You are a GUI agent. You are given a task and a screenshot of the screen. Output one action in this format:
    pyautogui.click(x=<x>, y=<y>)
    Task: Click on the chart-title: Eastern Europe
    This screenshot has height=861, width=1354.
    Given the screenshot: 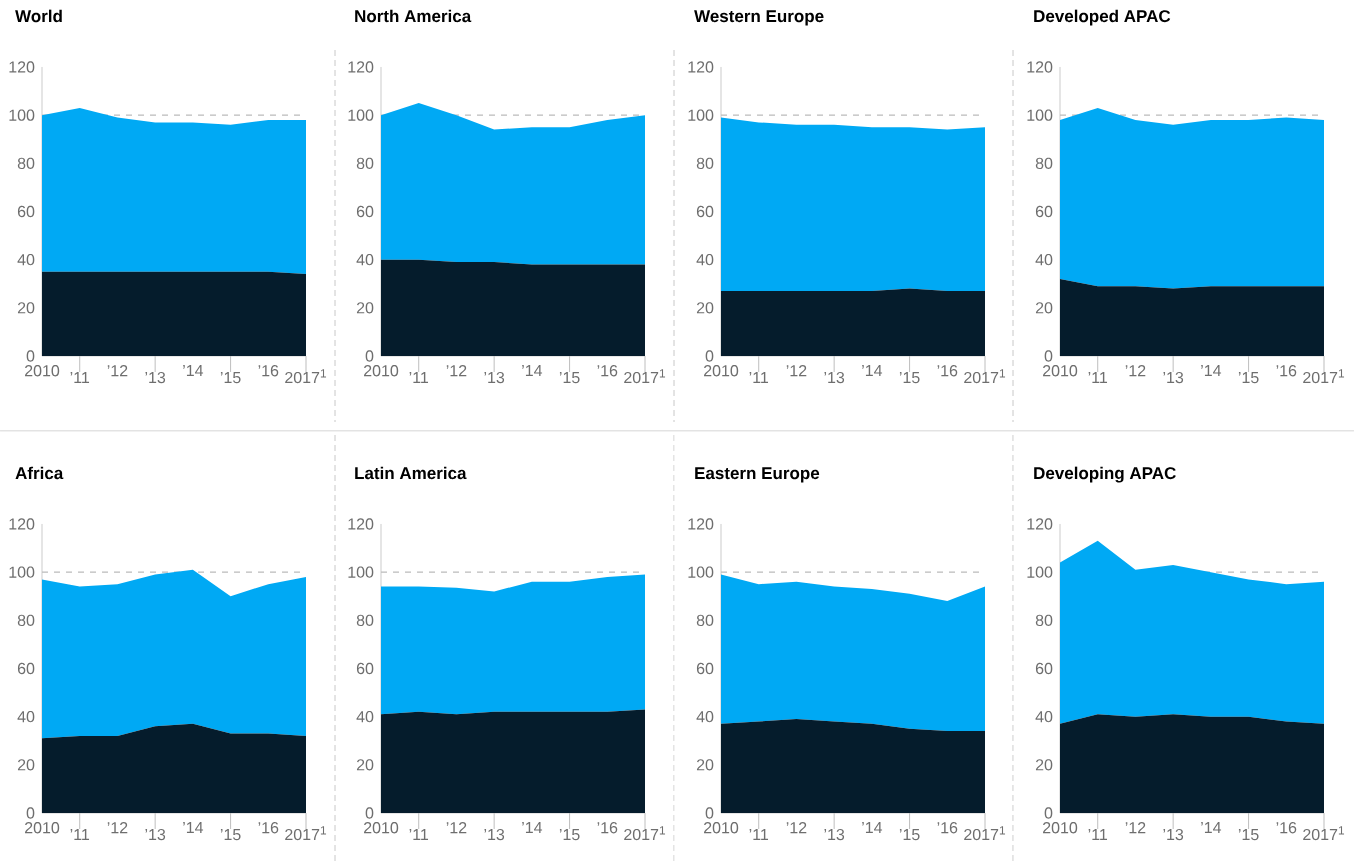 What is the action you would take?
    pyautogui.click(x=757, y=475)
    